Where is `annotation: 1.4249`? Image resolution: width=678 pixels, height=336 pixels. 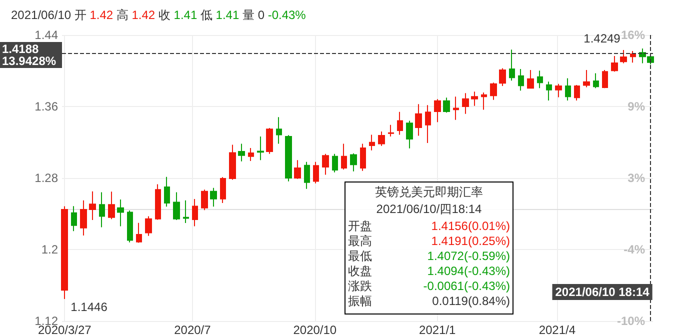 annotation: 1.4249 is located at coordinates (602, 38).